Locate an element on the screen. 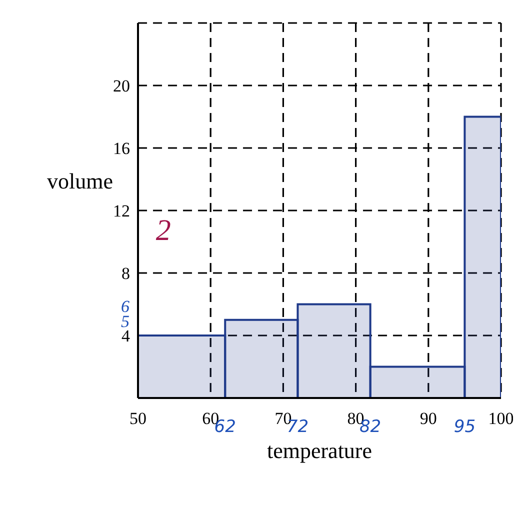  y-tick-label: 16 is located at coordinates (121, 148).